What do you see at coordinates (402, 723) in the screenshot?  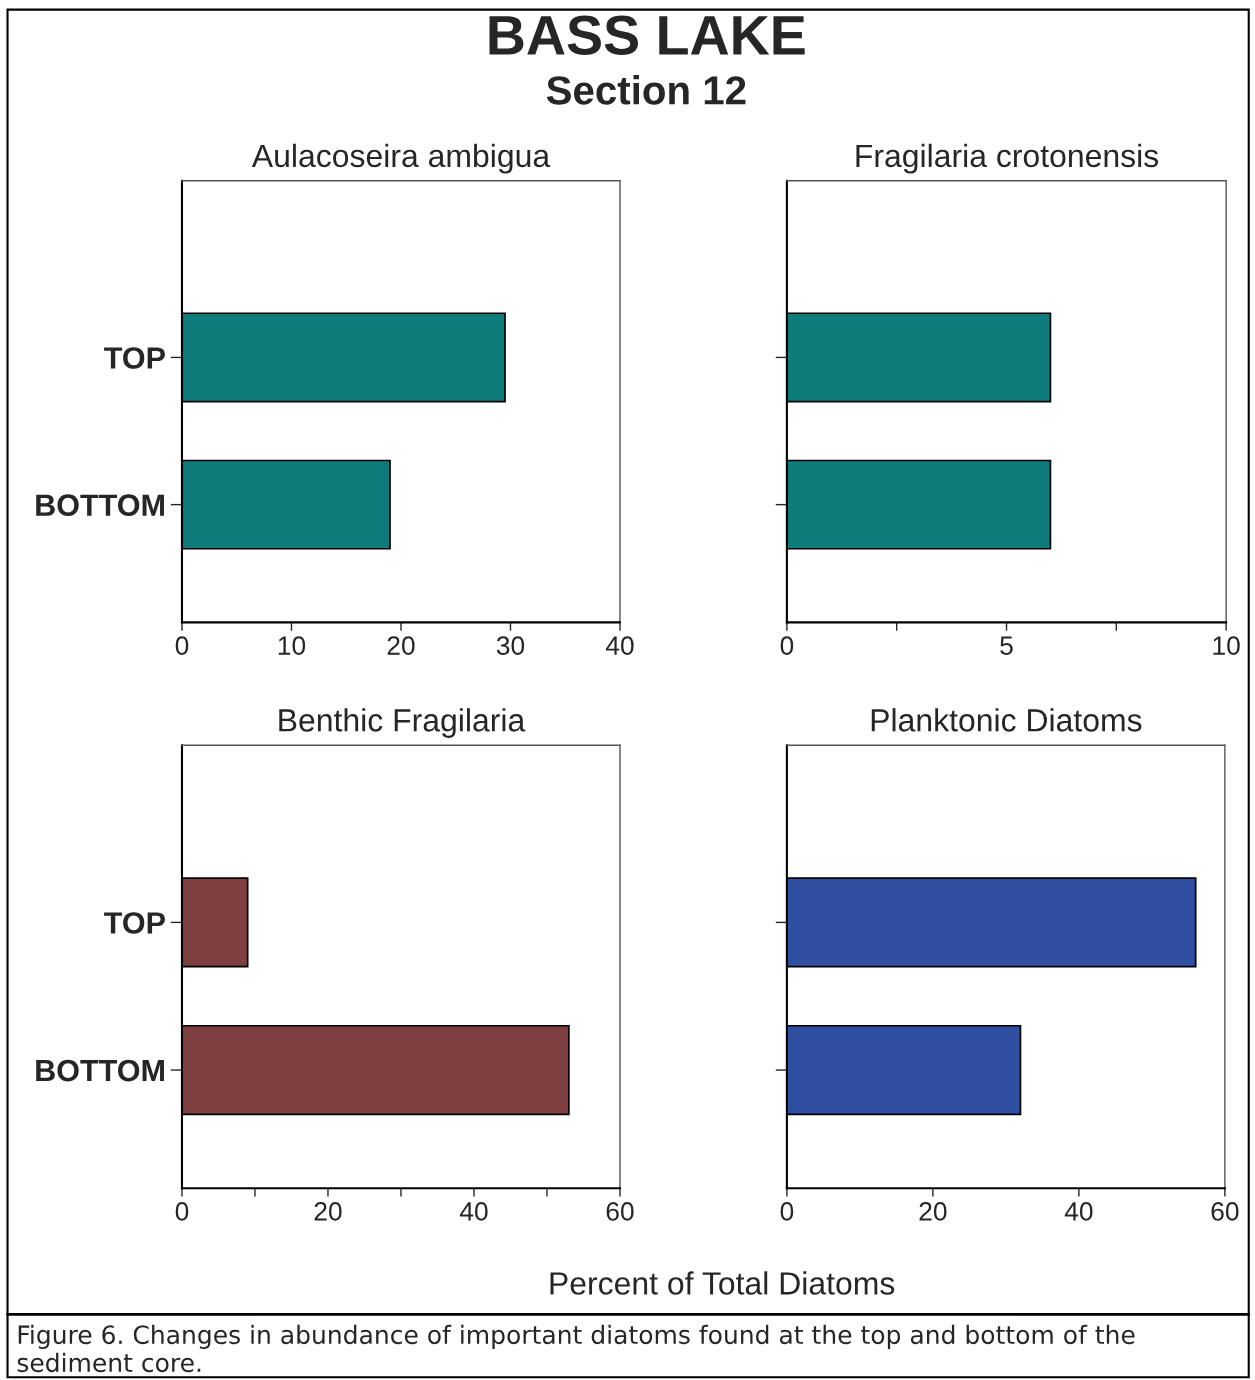 I see `chart-title: Benthic Fragilaria` at bounding box center [402, 723].